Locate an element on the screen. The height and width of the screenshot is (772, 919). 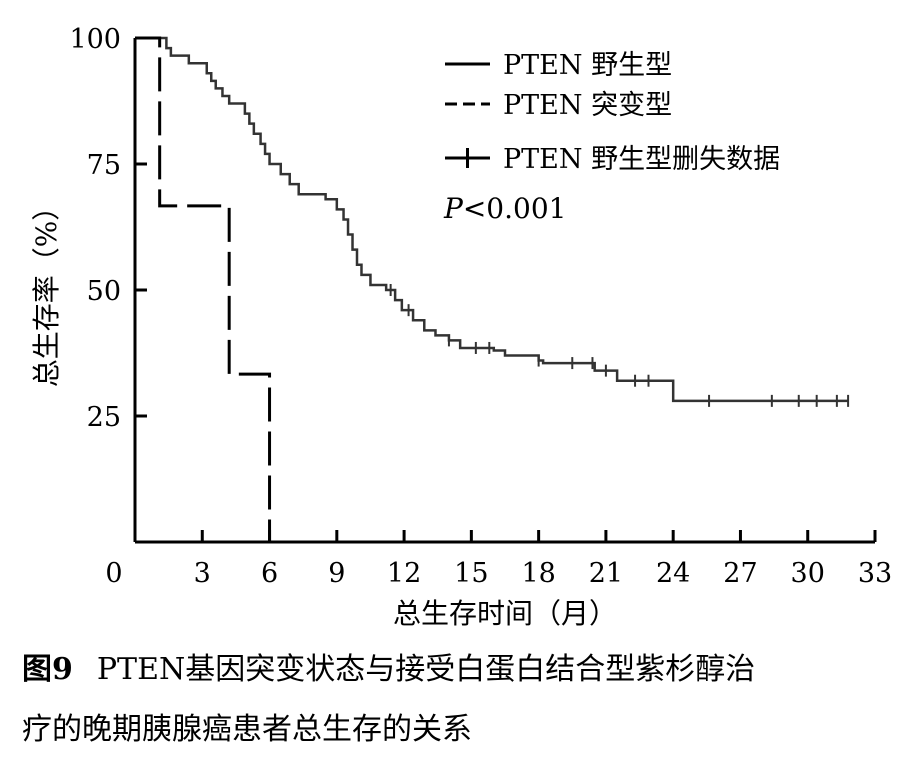
series-line-pten-mutant is located at coordinates (203, 289).